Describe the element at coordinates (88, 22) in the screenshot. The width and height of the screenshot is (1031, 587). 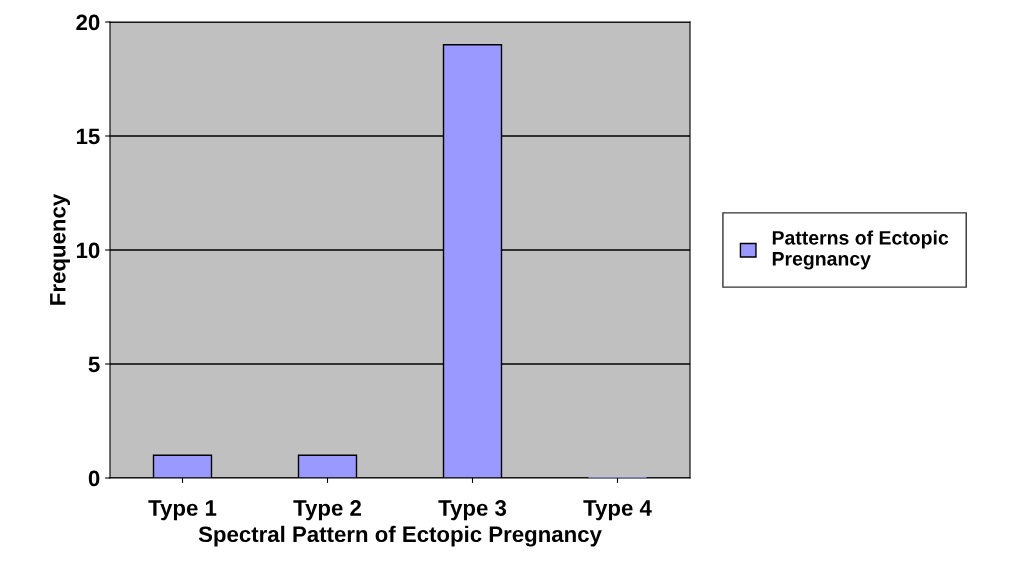
I see `y-tick-label: 20` at that location.